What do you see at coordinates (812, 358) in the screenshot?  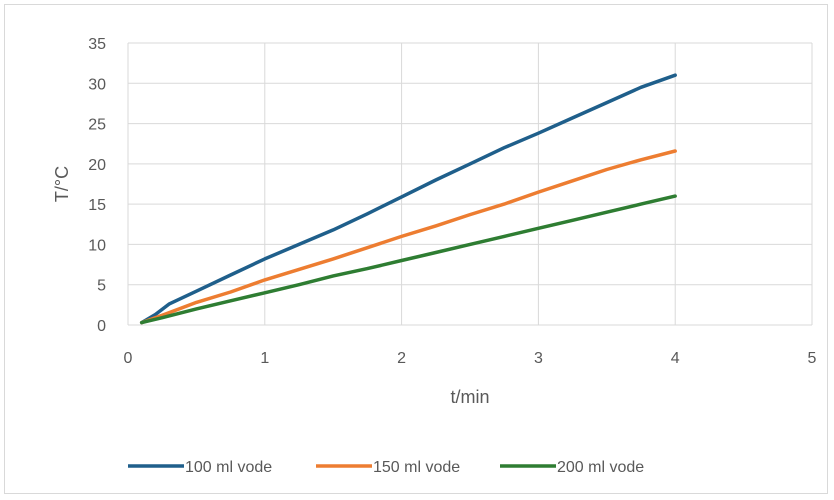 I see `x-tick-label: 5` at bounding box center [812, 358].